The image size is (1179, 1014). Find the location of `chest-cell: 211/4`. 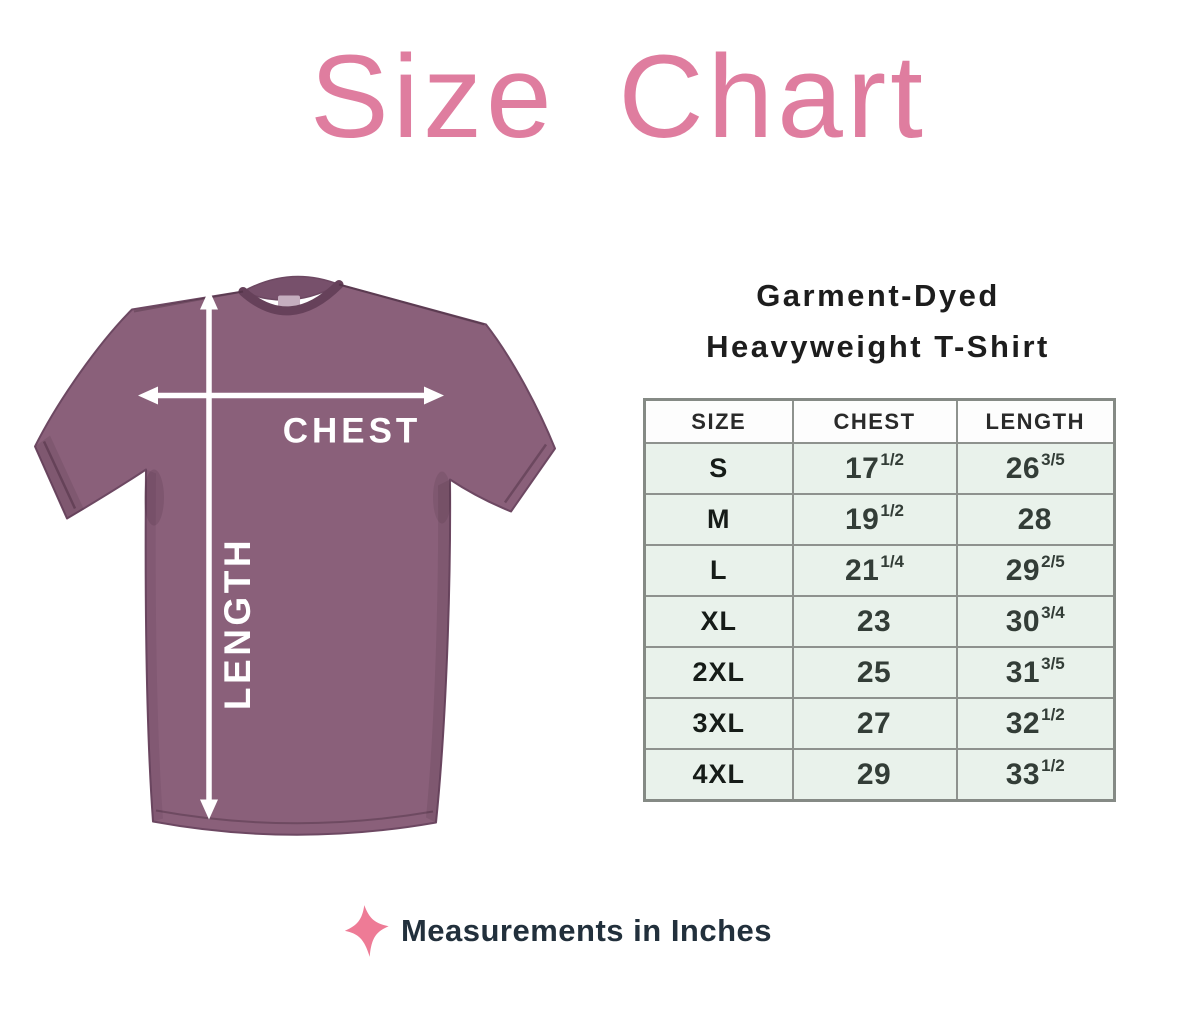

chest-cell: 211/4 is located at coordinates (874, 570).